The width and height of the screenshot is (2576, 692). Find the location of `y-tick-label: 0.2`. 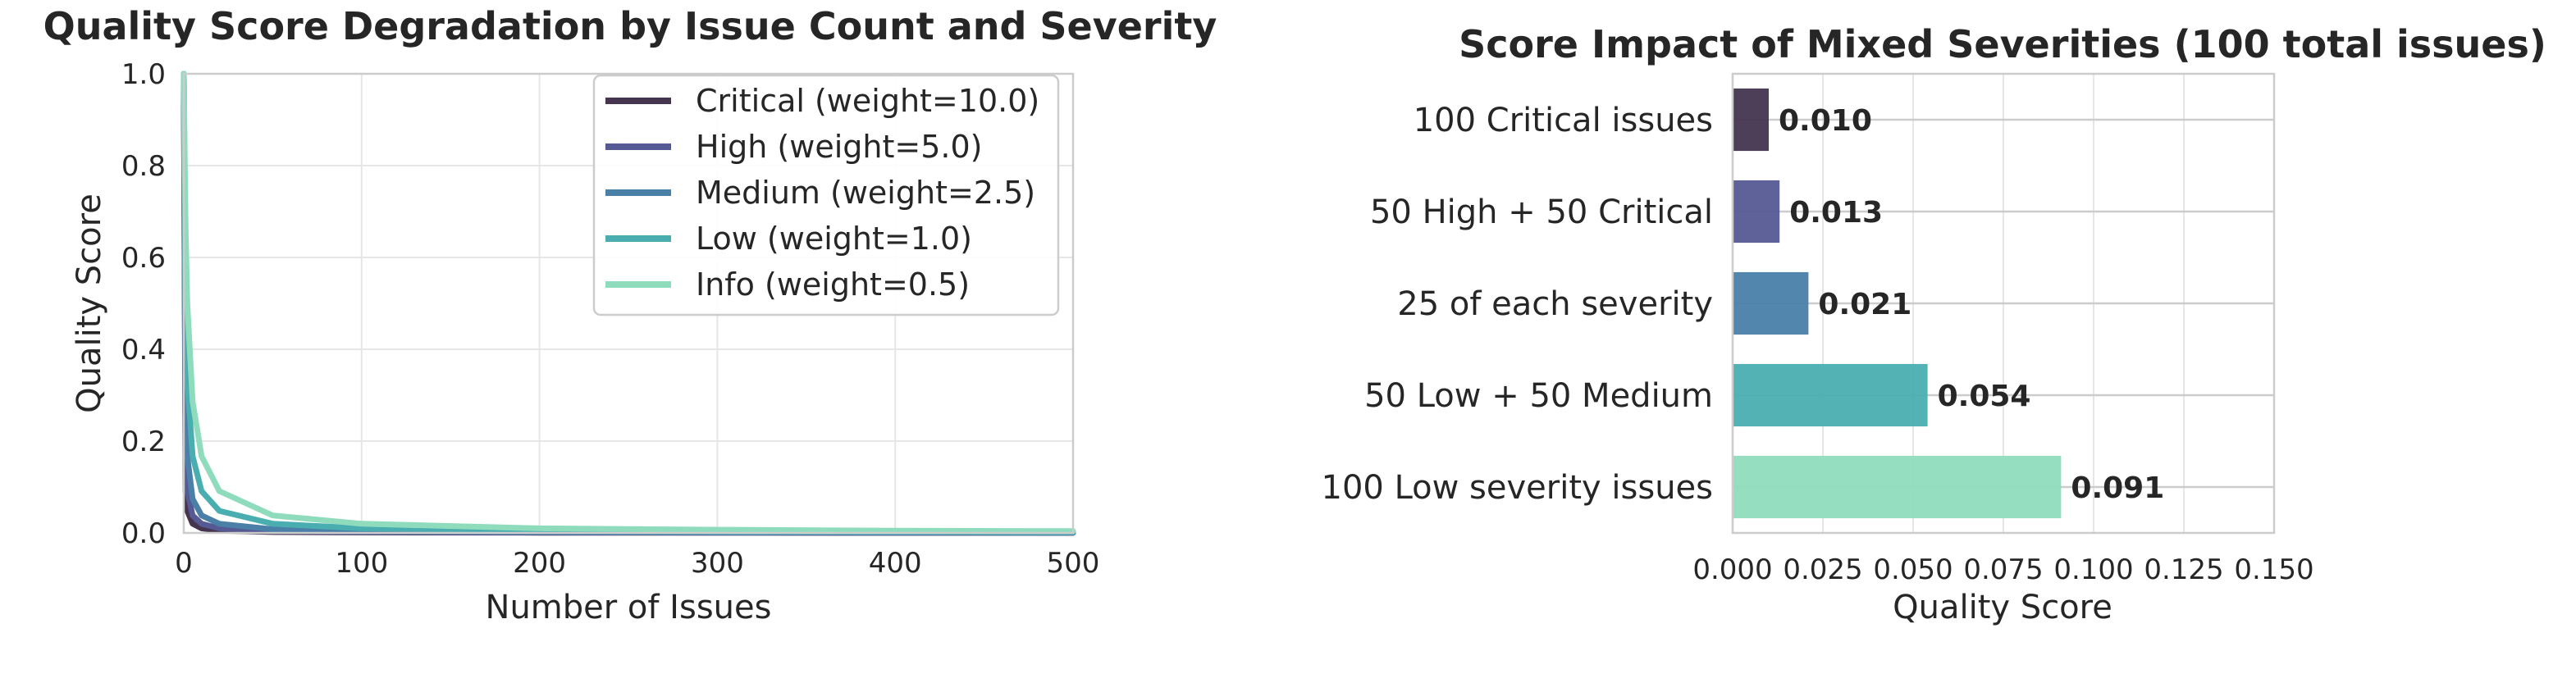

y-tick-label: 0.2 is located at coordinates (143, 442).